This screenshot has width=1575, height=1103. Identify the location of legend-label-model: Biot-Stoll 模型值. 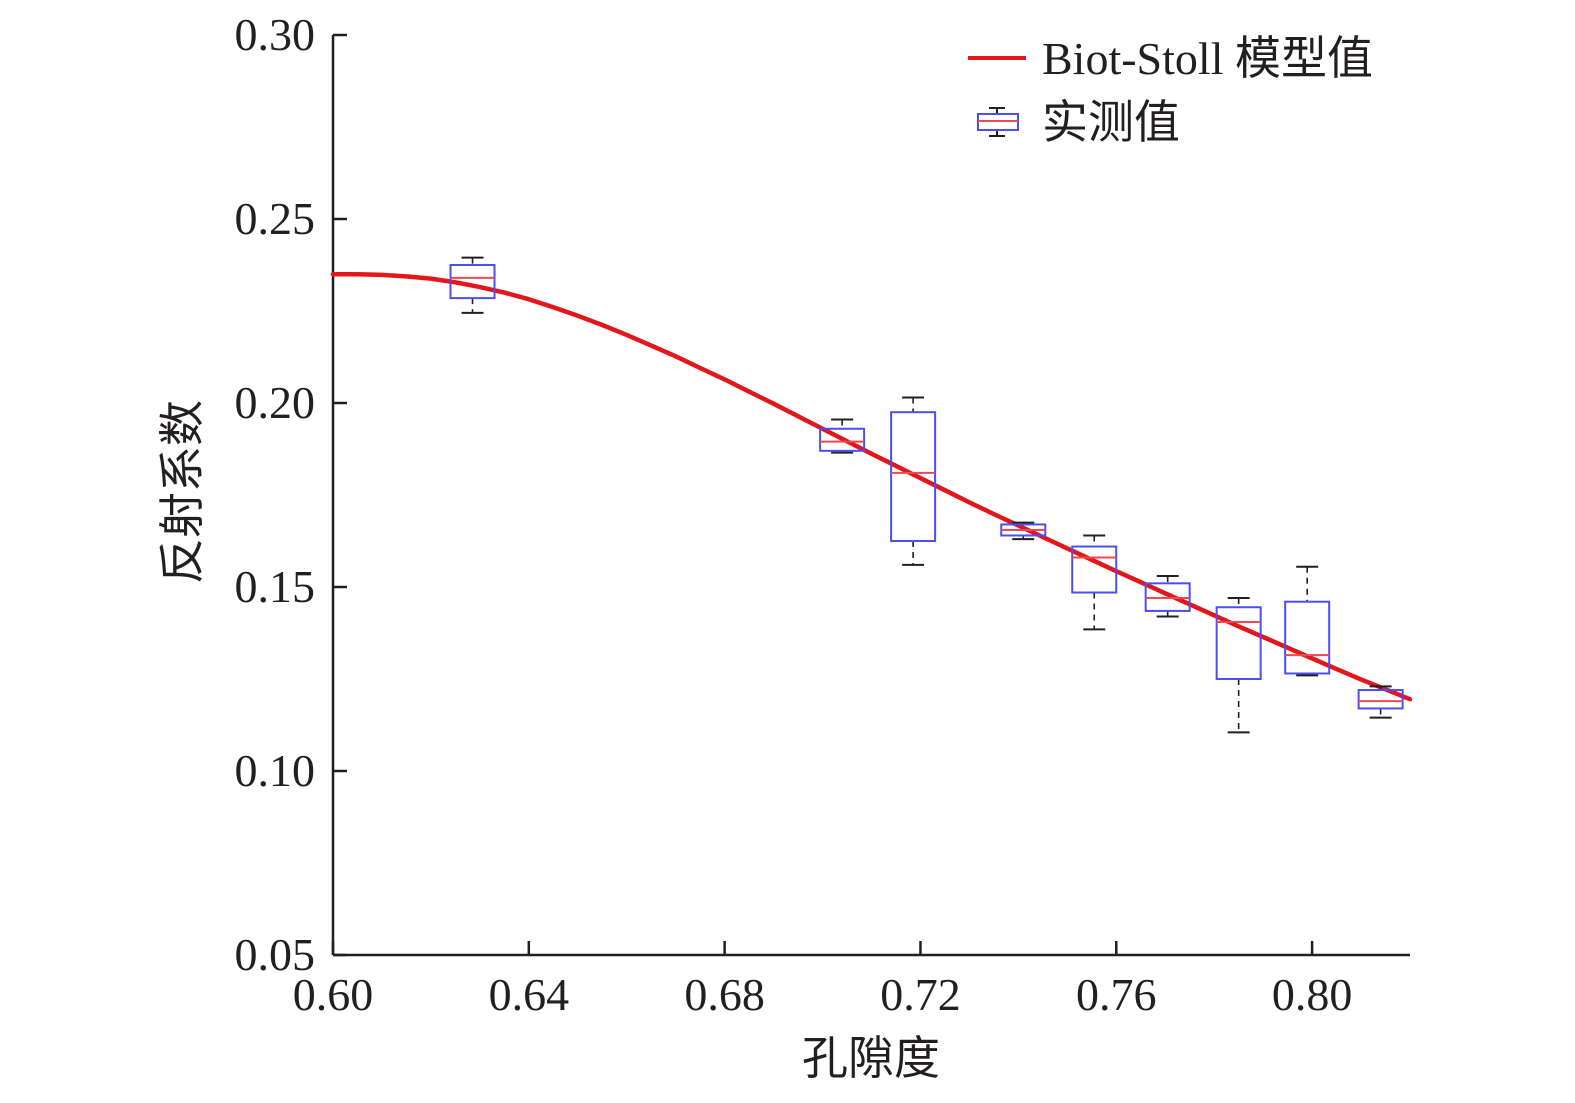
(1207, 58).